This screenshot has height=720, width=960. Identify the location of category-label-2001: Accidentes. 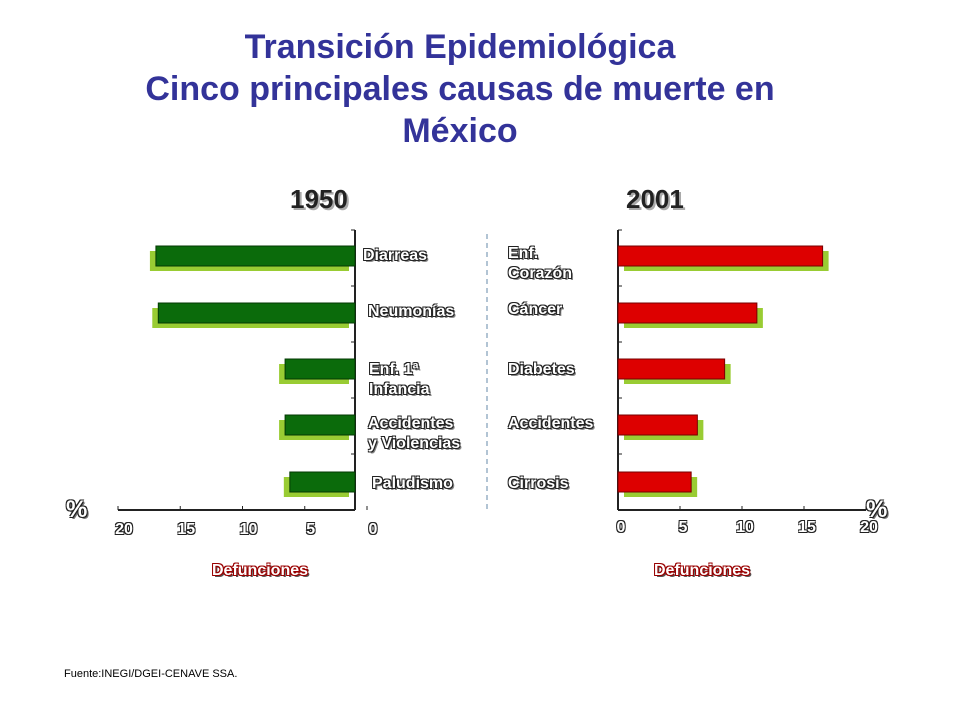
(550, 424).